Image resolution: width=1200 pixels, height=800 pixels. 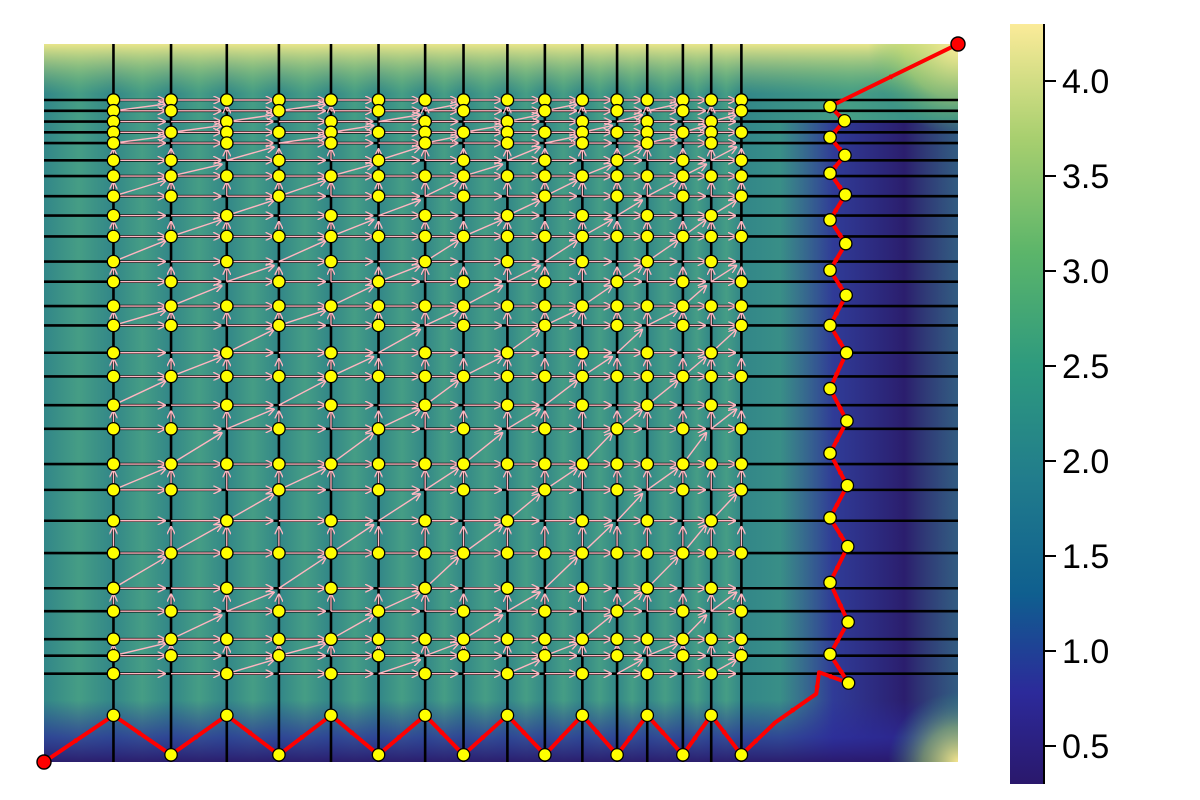 I want to click on colorbar-tick-label: 2.5, so click(x=1085, y=367).